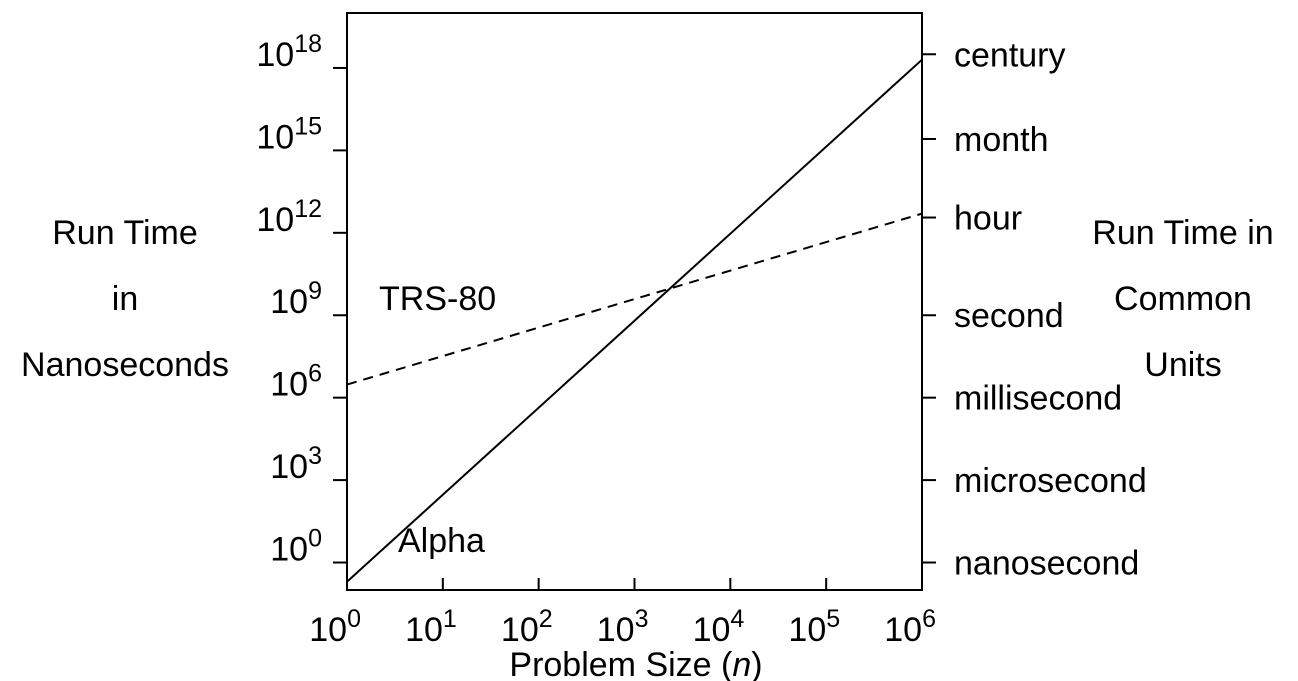 This screenshot has width=1298, height=681. I want to click on x-axis-label-prefix: Problem Size (, so click(621, 663).